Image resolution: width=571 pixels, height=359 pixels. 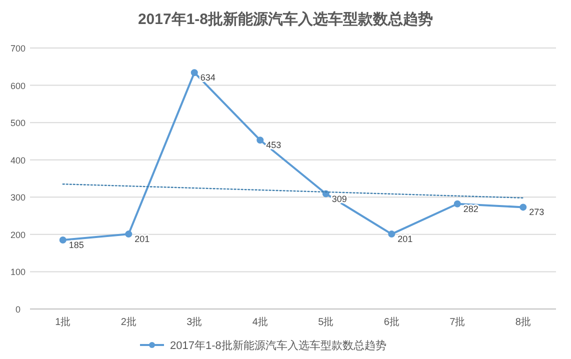 I want to click on x-tick-label: 6批, so click(x=392, y=322).